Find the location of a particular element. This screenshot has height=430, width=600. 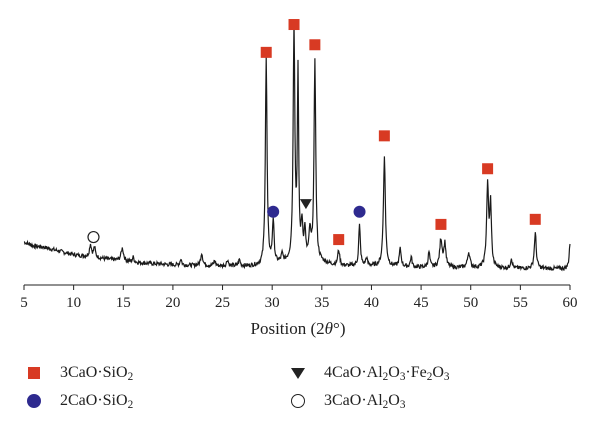

x-tick-label: 45 is located at coordinates (421, 303).